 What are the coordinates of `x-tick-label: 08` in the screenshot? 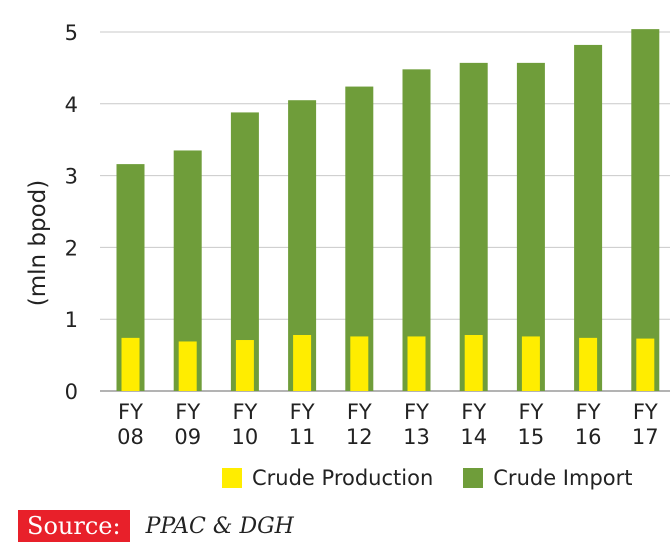 It's located at (130, 437).